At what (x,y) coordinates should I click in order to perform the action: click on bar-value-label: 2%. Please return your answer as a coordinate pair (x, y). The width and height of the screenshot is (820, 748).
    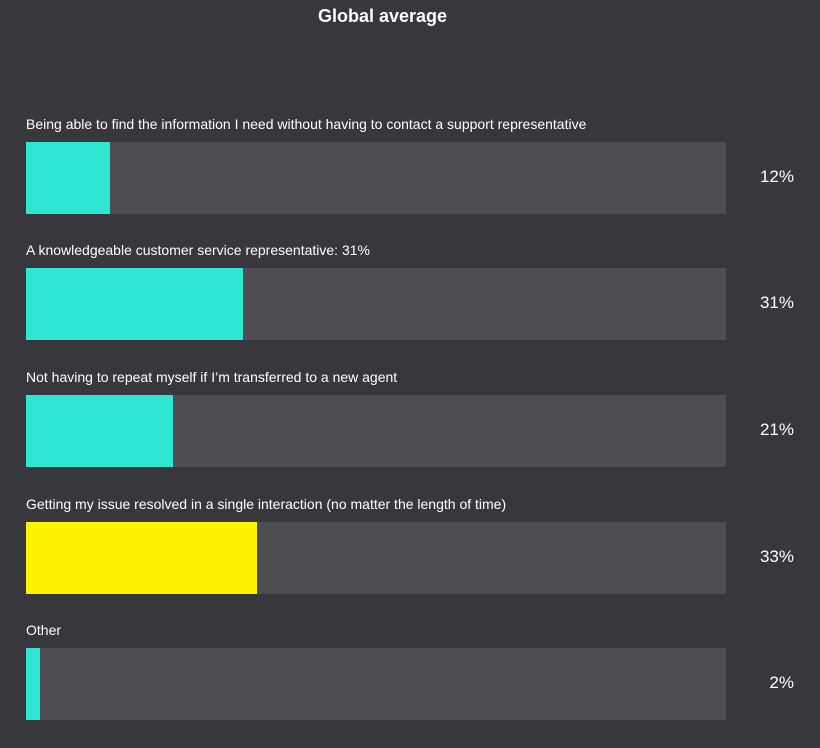
    Looking at the image, I should click on (781, 682).